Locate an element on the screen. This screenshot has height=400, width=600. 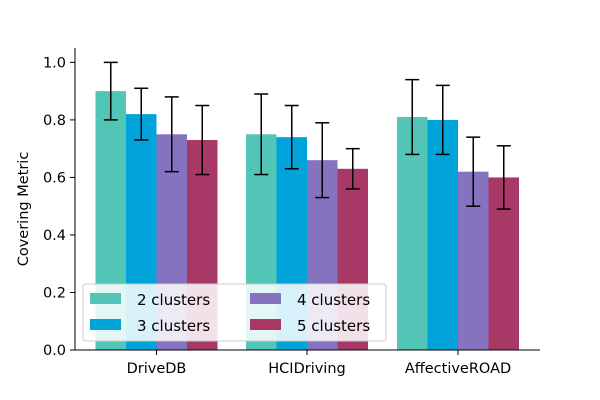
error-bar-hcidriving-2-clusters is located at coordinates (261, 134).